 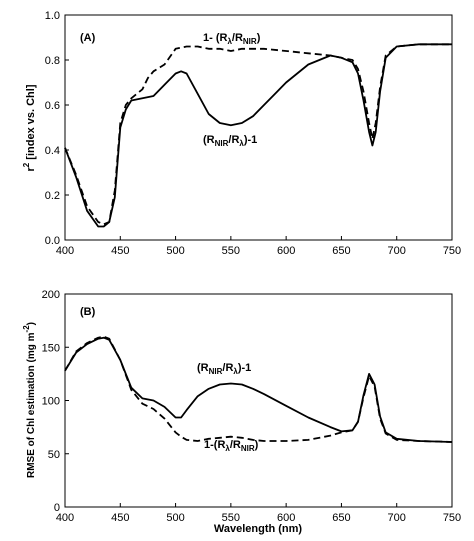 What do you see at coordinates (52, 151) in the screenshot?
I see `y-tick-label: 0.4` at bounding box center [52, 151].